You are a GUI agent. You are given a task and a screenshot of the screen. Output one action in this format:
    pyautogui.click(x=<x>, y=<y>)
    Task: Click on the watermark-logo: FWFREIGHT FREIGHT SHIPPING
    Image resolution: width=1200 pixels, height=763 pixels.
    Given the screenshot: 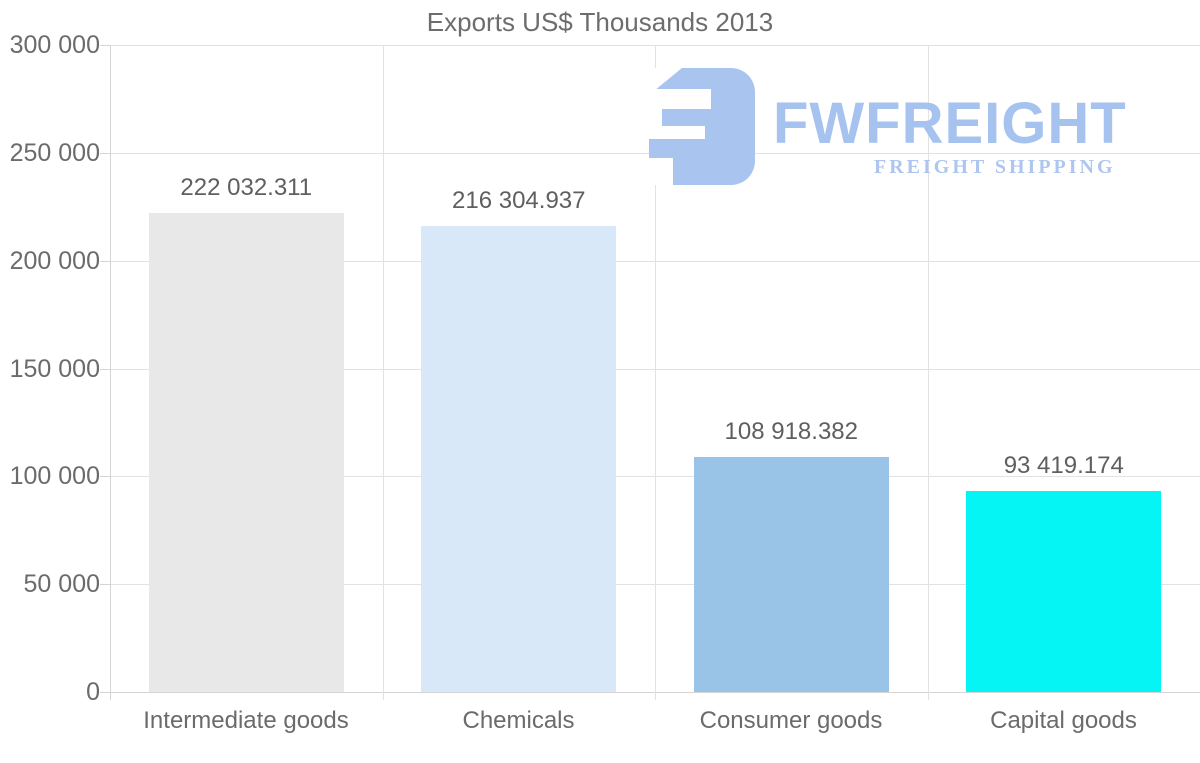 What is the action you would take?
    pyautogui.click(x=899, y=127)
    